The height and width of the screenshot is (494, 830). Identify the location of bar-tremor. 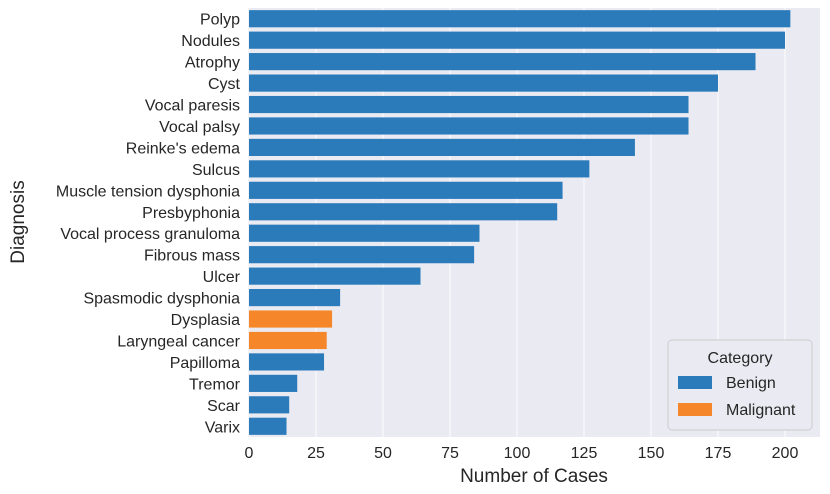
(273, 383).